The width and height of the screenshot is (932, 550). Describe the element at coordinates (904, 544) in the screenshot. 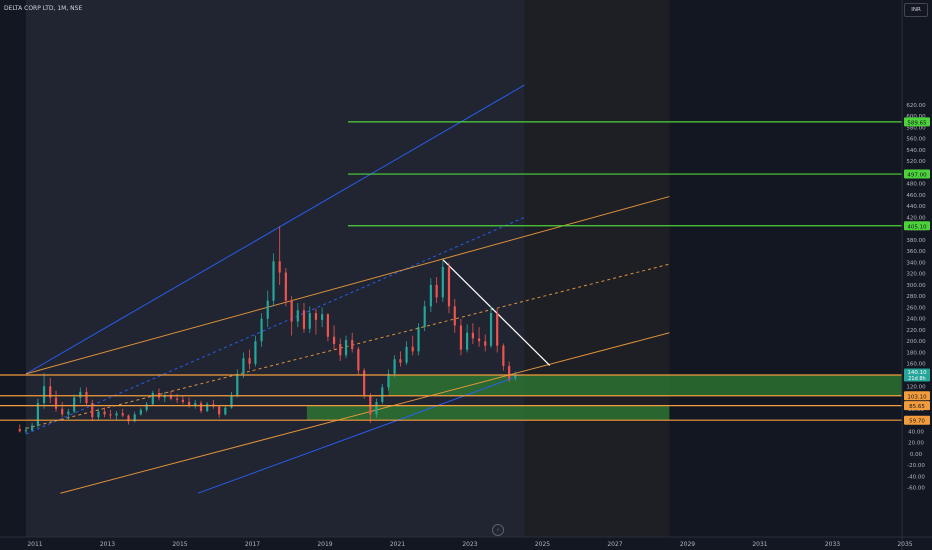

I see `x-tick-label-12: 2035` at that location.